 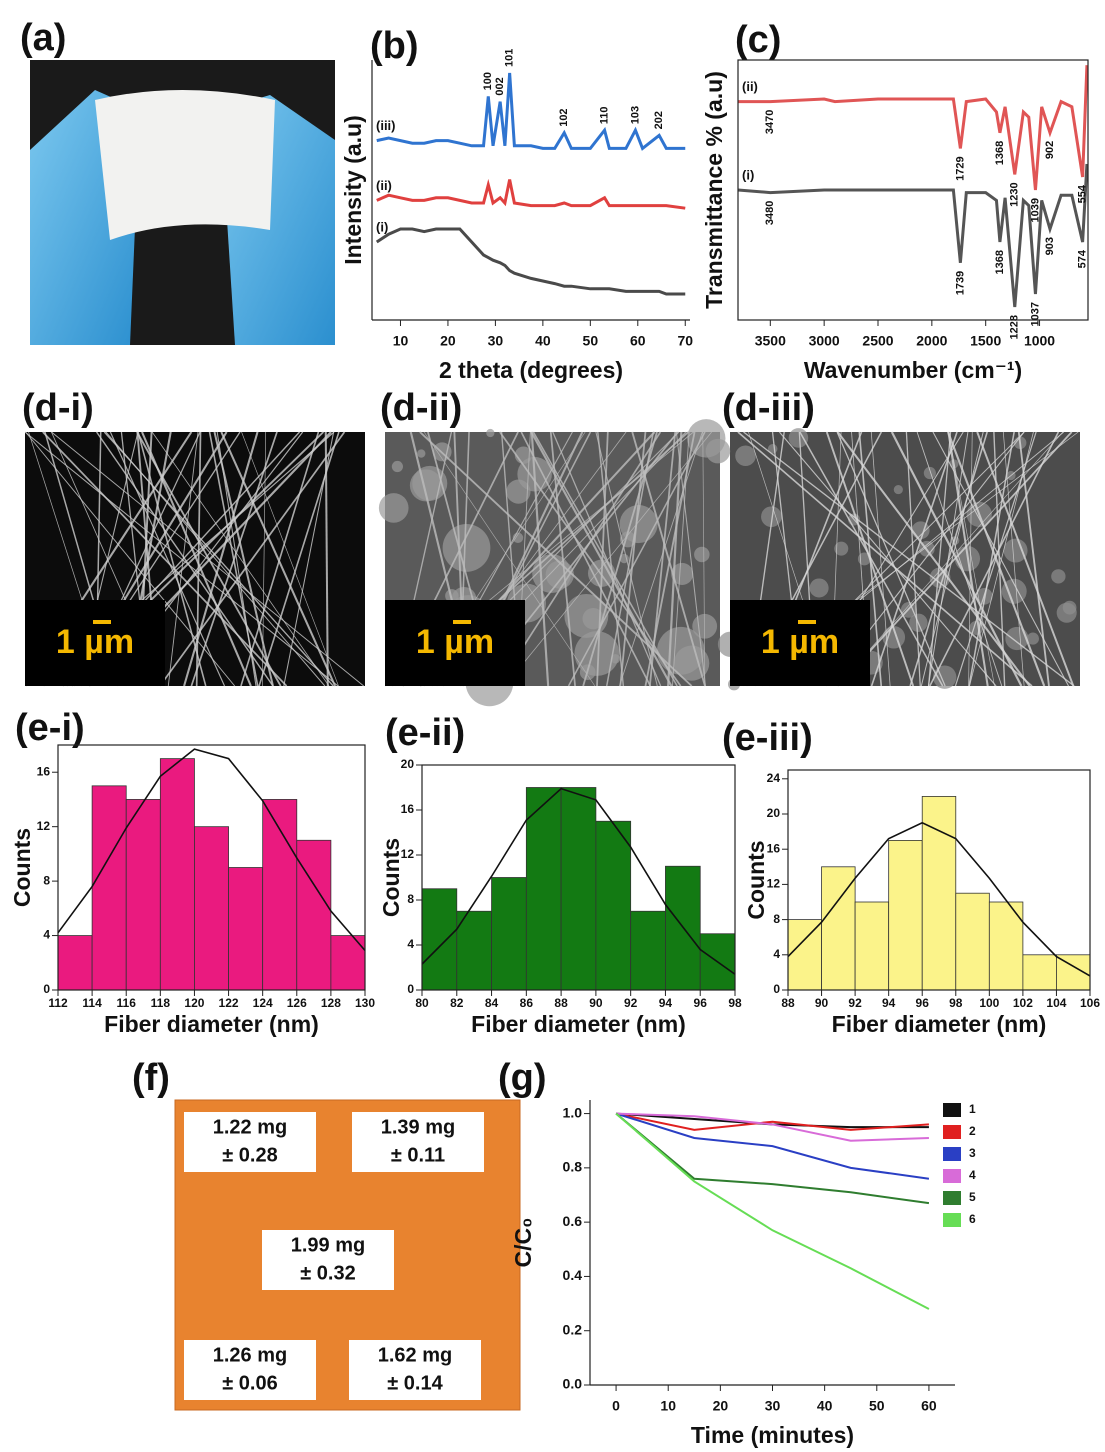 What do you see at coordinates (1023, 1003) in the screenshot?
I see `x-tick-label: 102` at bounding box center [1023, 1003].